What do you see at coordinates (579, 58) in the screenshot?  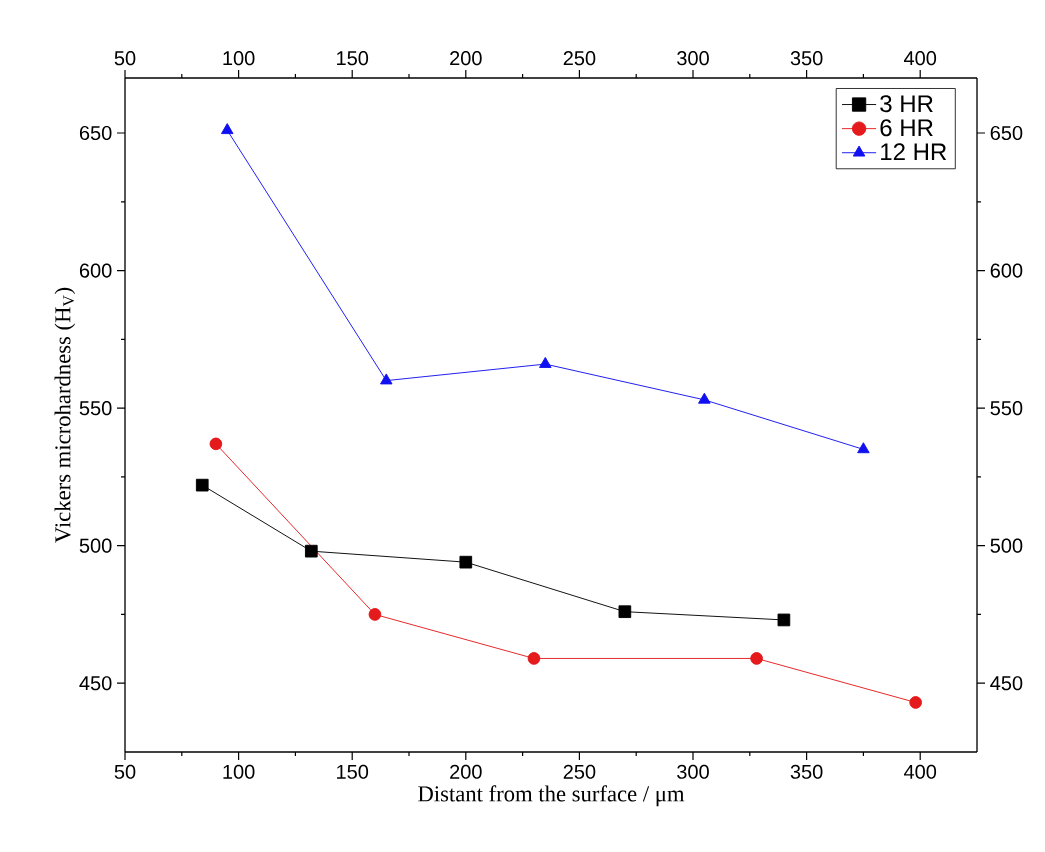 I see `x2-tick-label: 250` at bounding box center [579, 58].